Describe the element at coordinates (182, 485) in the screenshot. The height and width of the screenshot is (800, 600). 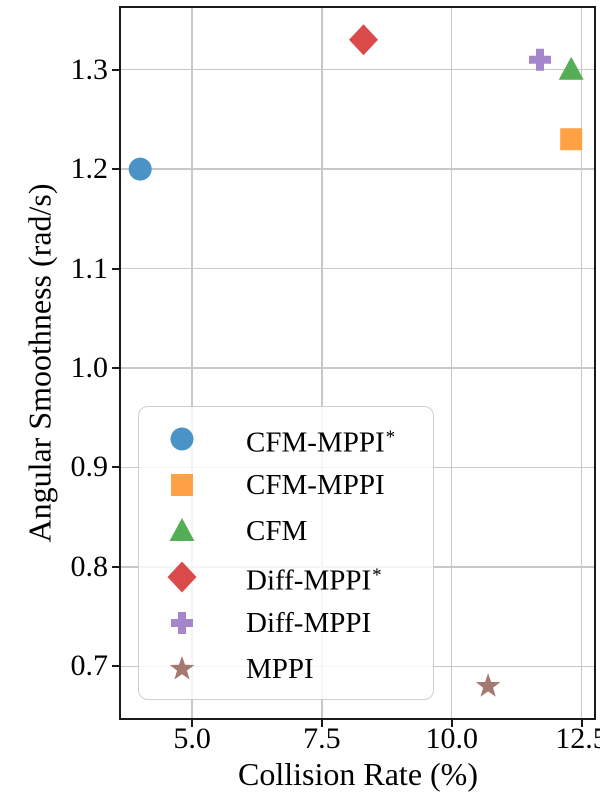
I see `square-marker-icon` at that location.